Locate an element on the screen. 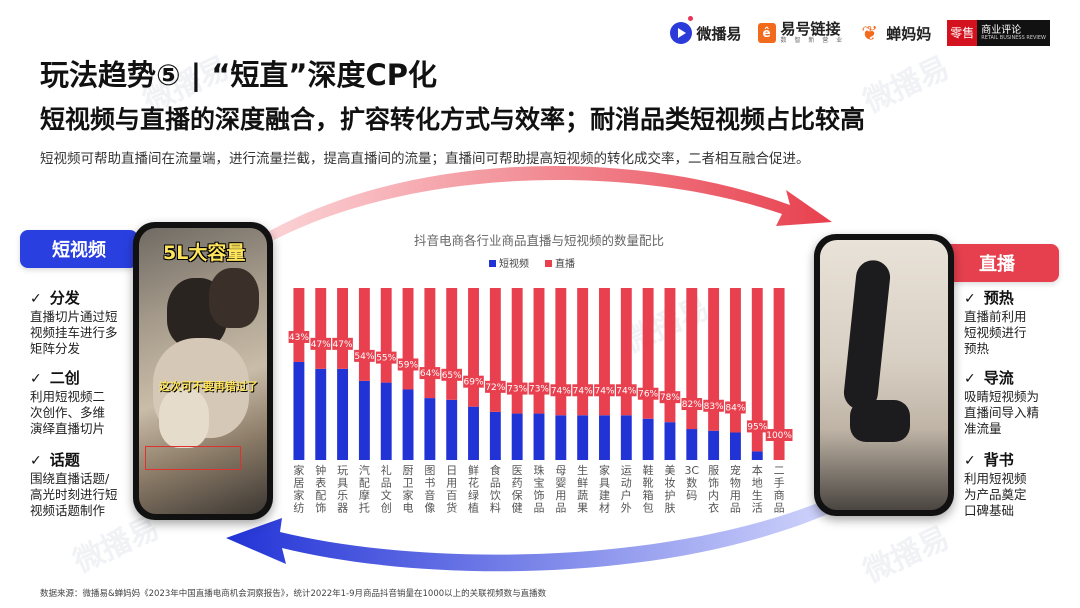 The image size is (1080, 608). category-label: 鞋 is located at coordinates (648, 470).